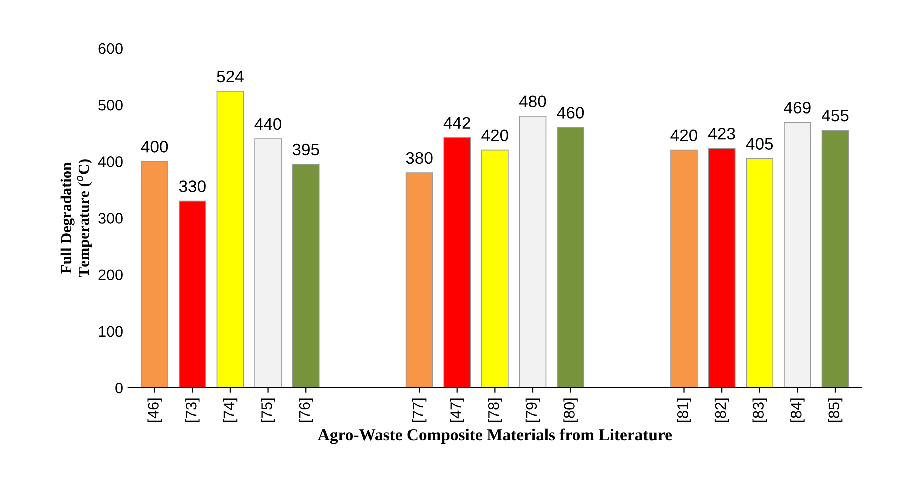 Image resolution: width=917 pixels, height=485 pixels. I want to click on data-label: 469, so click(797, 108).